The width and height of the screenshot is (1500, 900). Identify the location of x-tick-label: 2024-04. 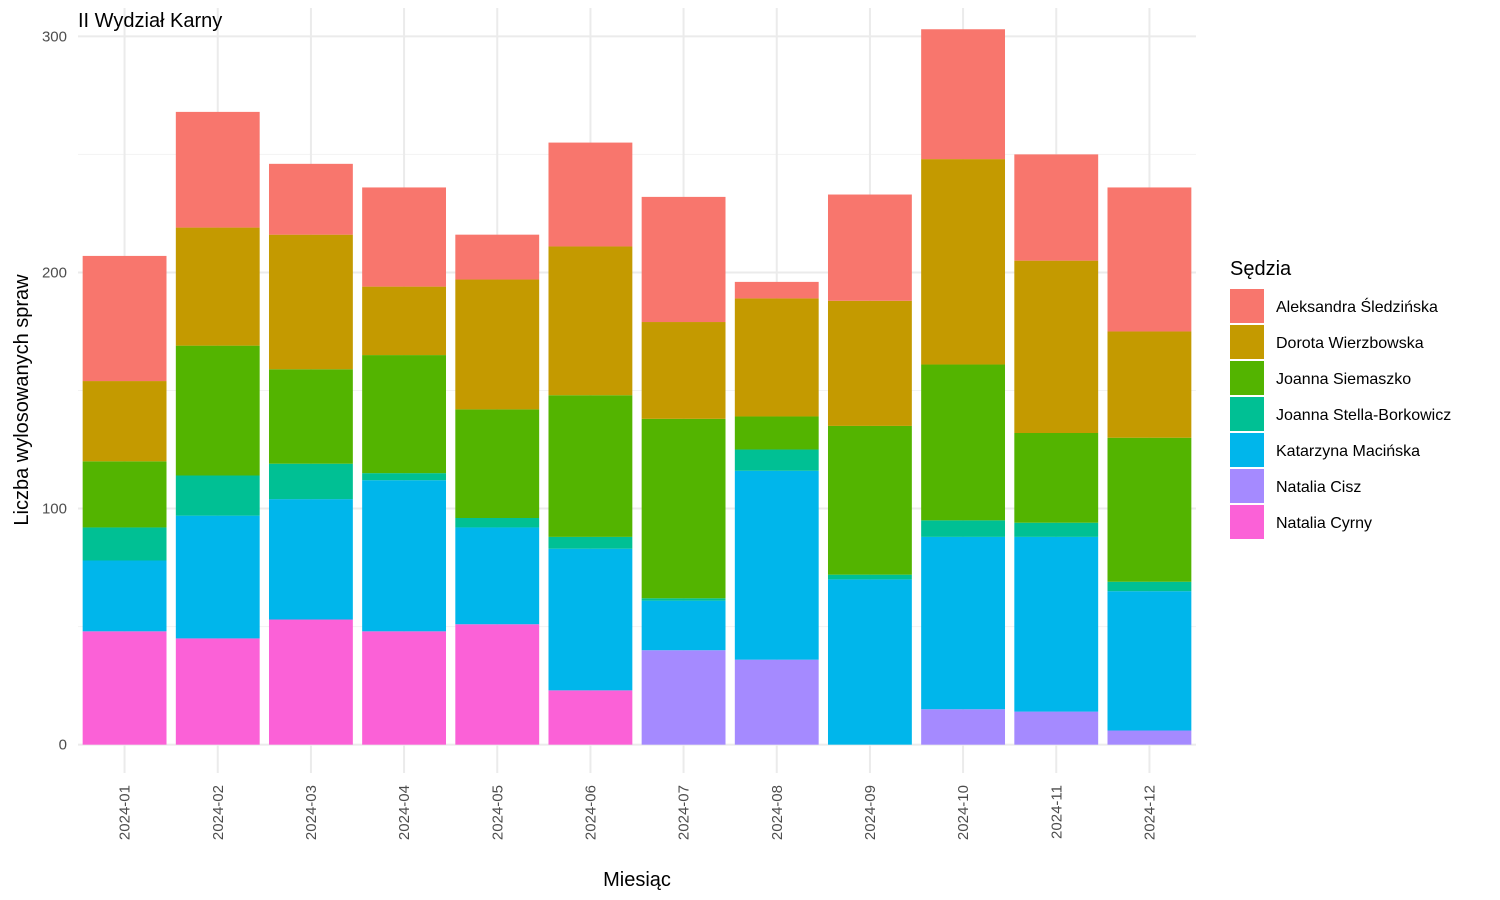
(404, 812).